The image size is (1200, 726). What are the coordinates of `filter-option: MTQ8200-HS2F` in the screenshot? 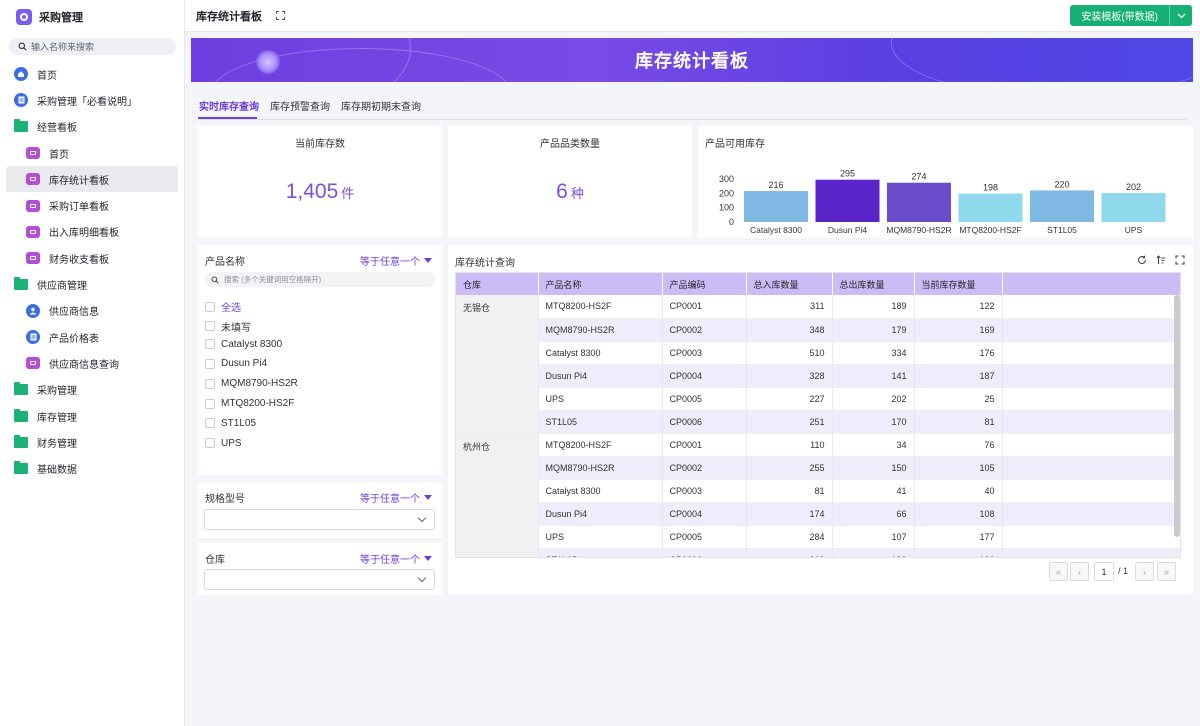 It's located at (249, 403).